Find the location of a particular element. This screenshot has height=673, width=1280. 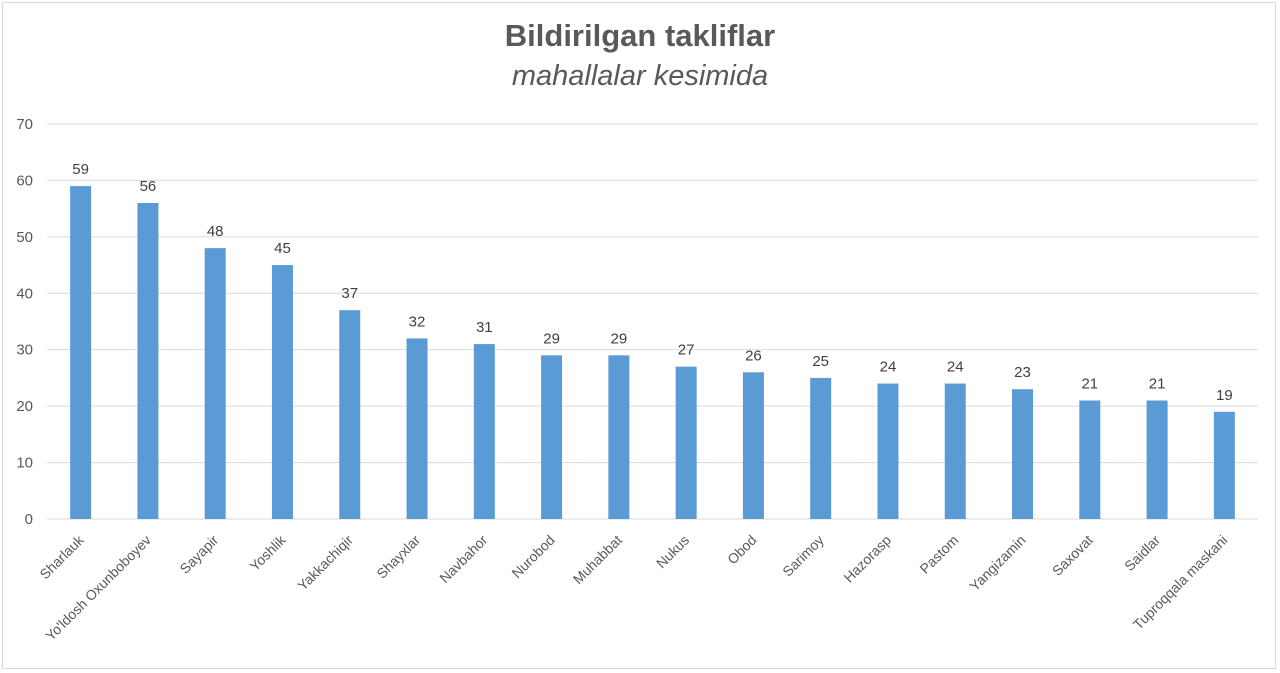

y-tick-label: 60 is located at coordinates (24, 180).